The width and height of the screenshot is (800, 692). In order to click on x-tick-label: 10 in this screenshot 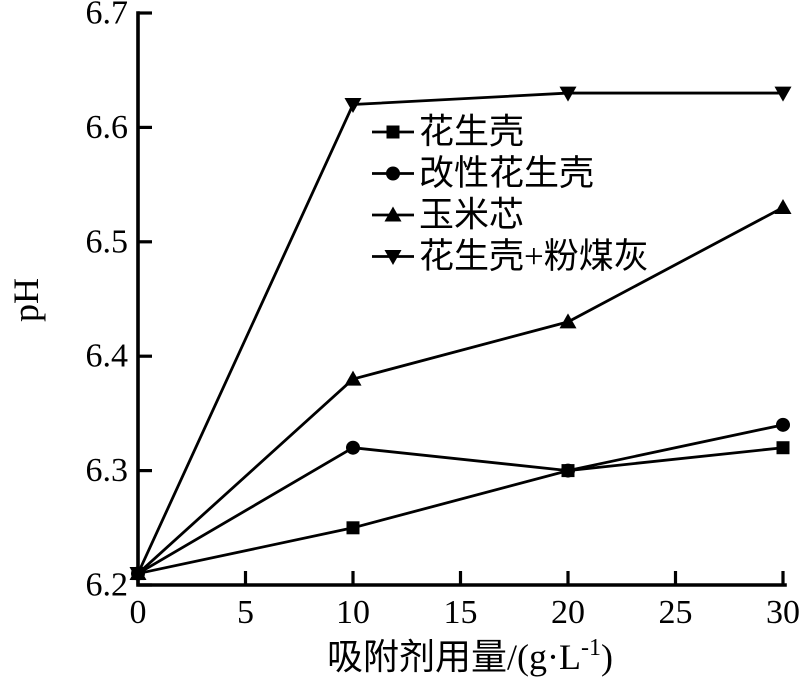, I will do `click(353, 612)`.